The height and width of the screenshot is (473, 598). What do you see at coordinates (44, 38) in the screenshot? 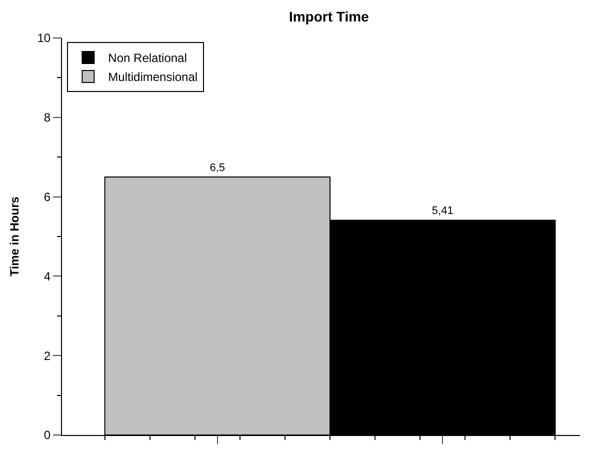
I see `y-tick-label: 10` at bounding box center [44, 38].